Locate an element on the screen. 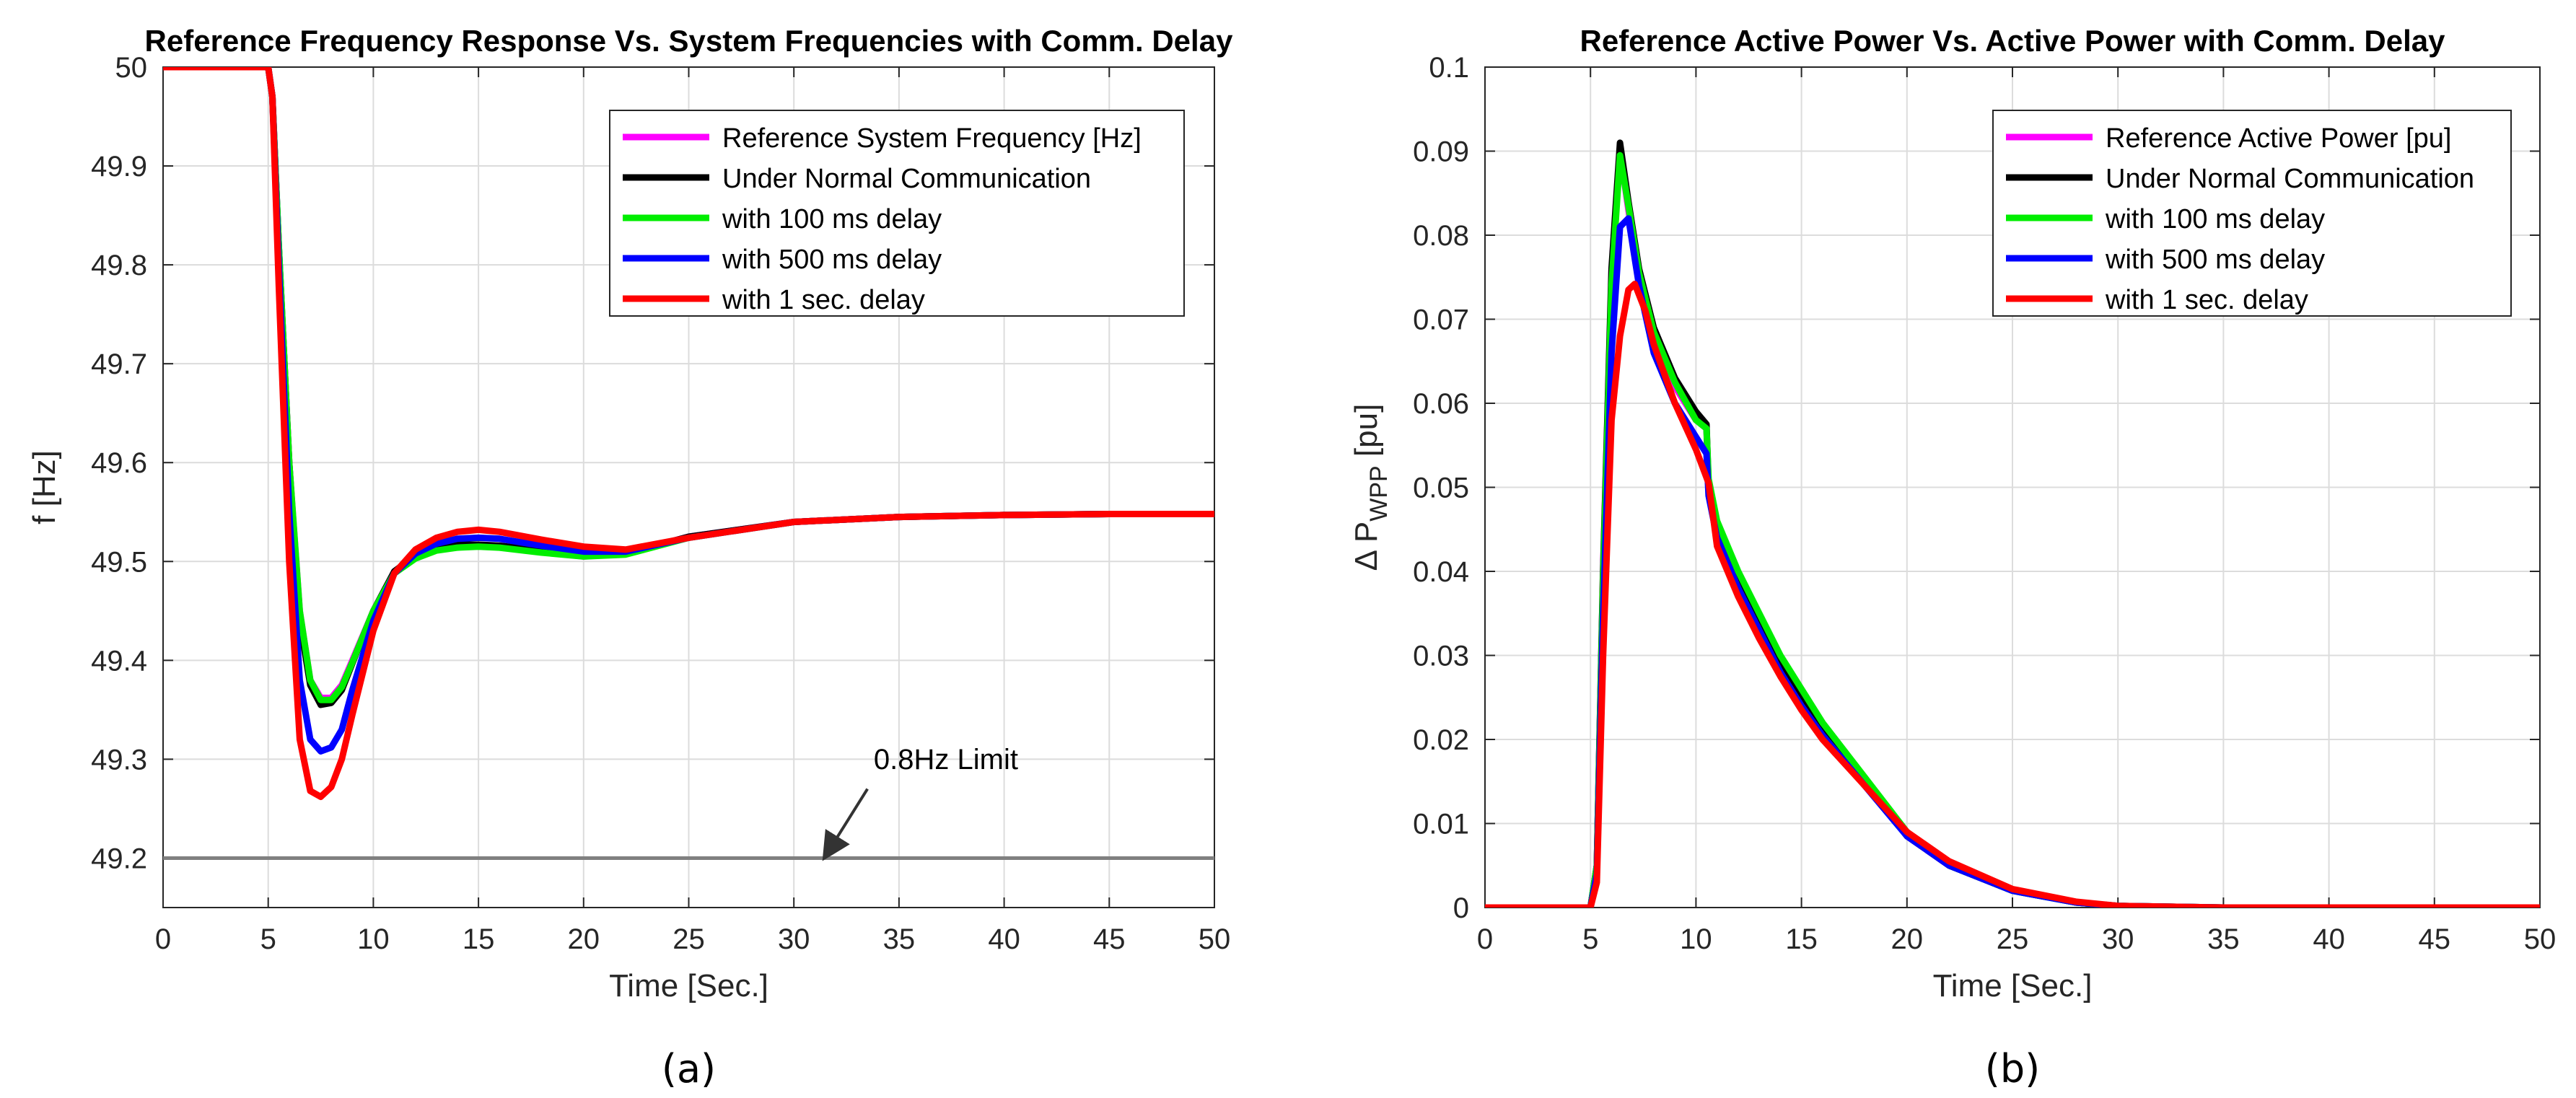  y-axis-label: Δ PWPP [pu] is located at coordinates (1371, 487).